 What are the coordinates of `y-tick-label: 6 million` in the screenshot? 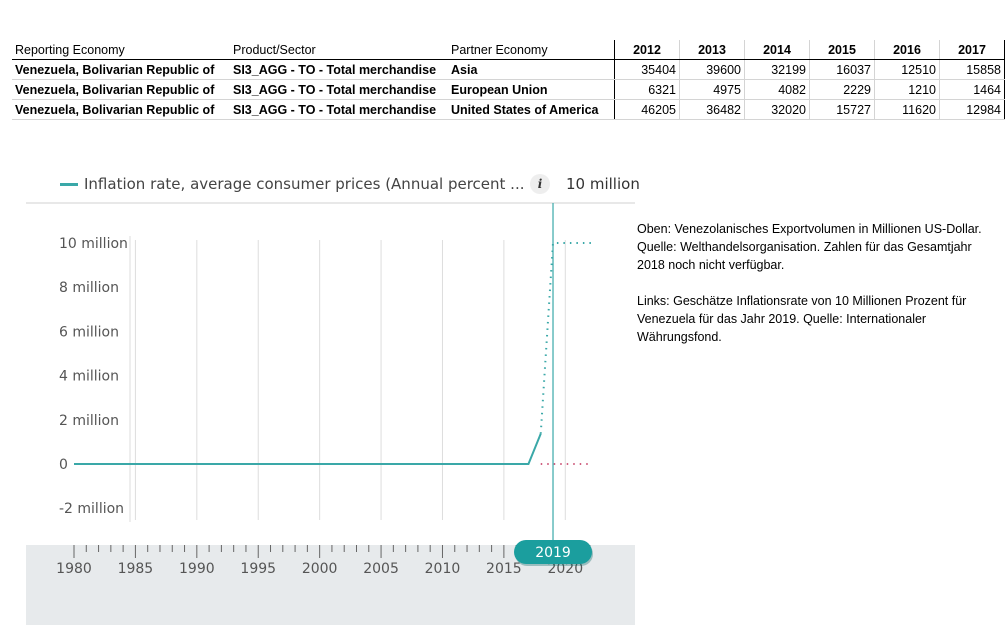 It's located at (89, 332).